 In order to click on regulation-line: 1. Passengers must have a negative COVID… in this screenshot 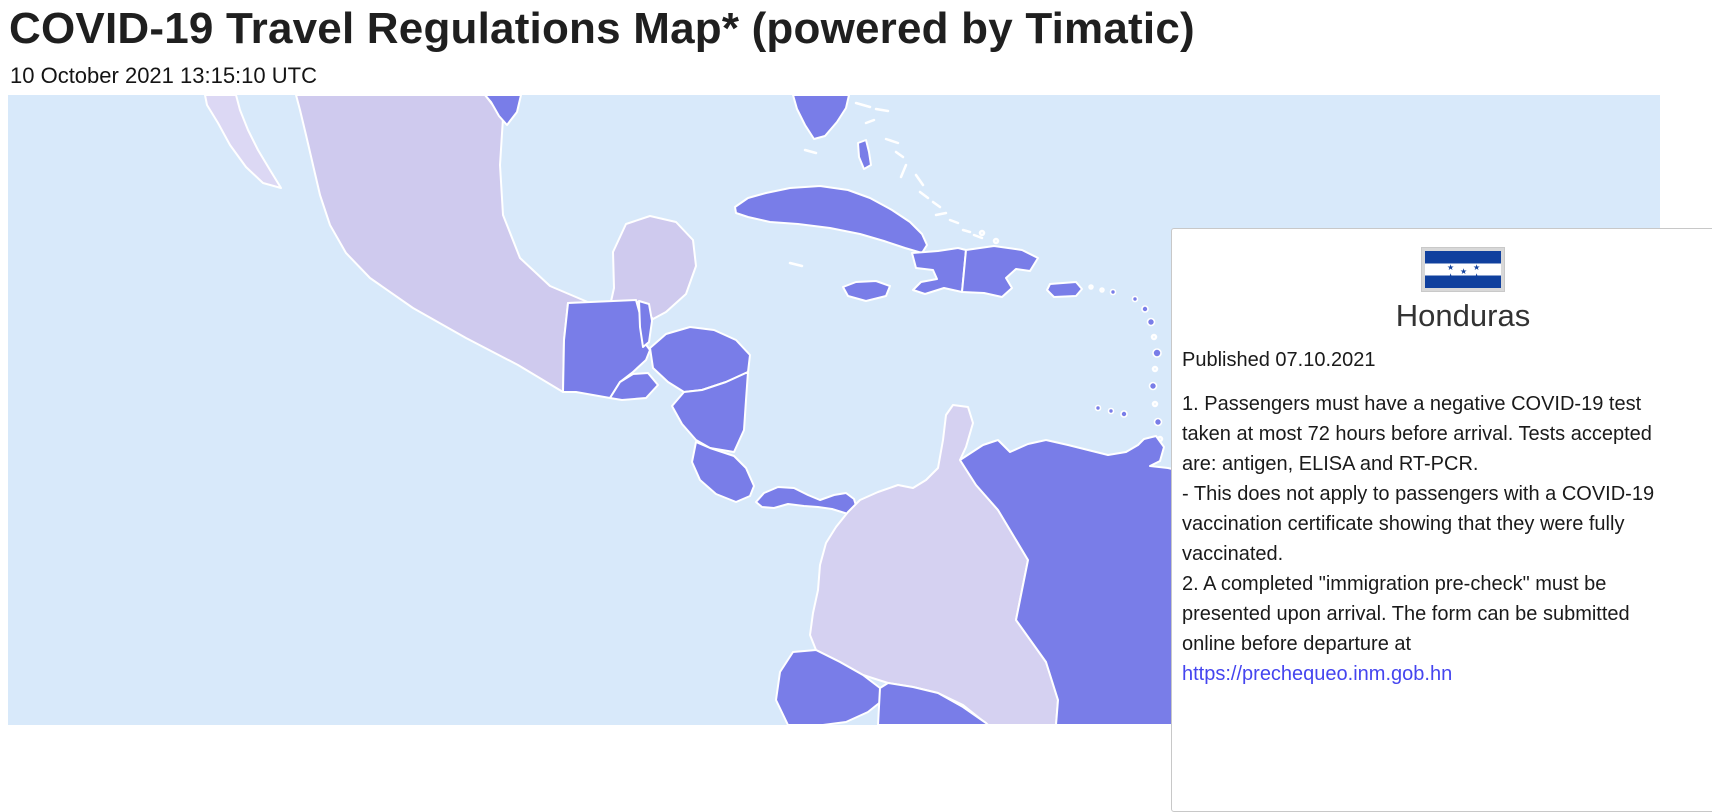, I will do `click(1412, 404)`.